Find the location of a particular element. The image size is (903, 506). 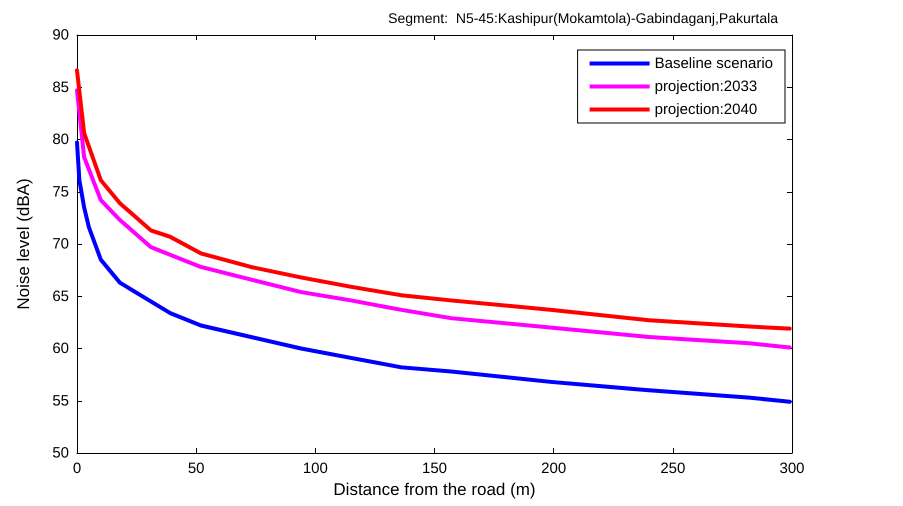

x-tick-label: 50 is located at coordinates (196, 468).